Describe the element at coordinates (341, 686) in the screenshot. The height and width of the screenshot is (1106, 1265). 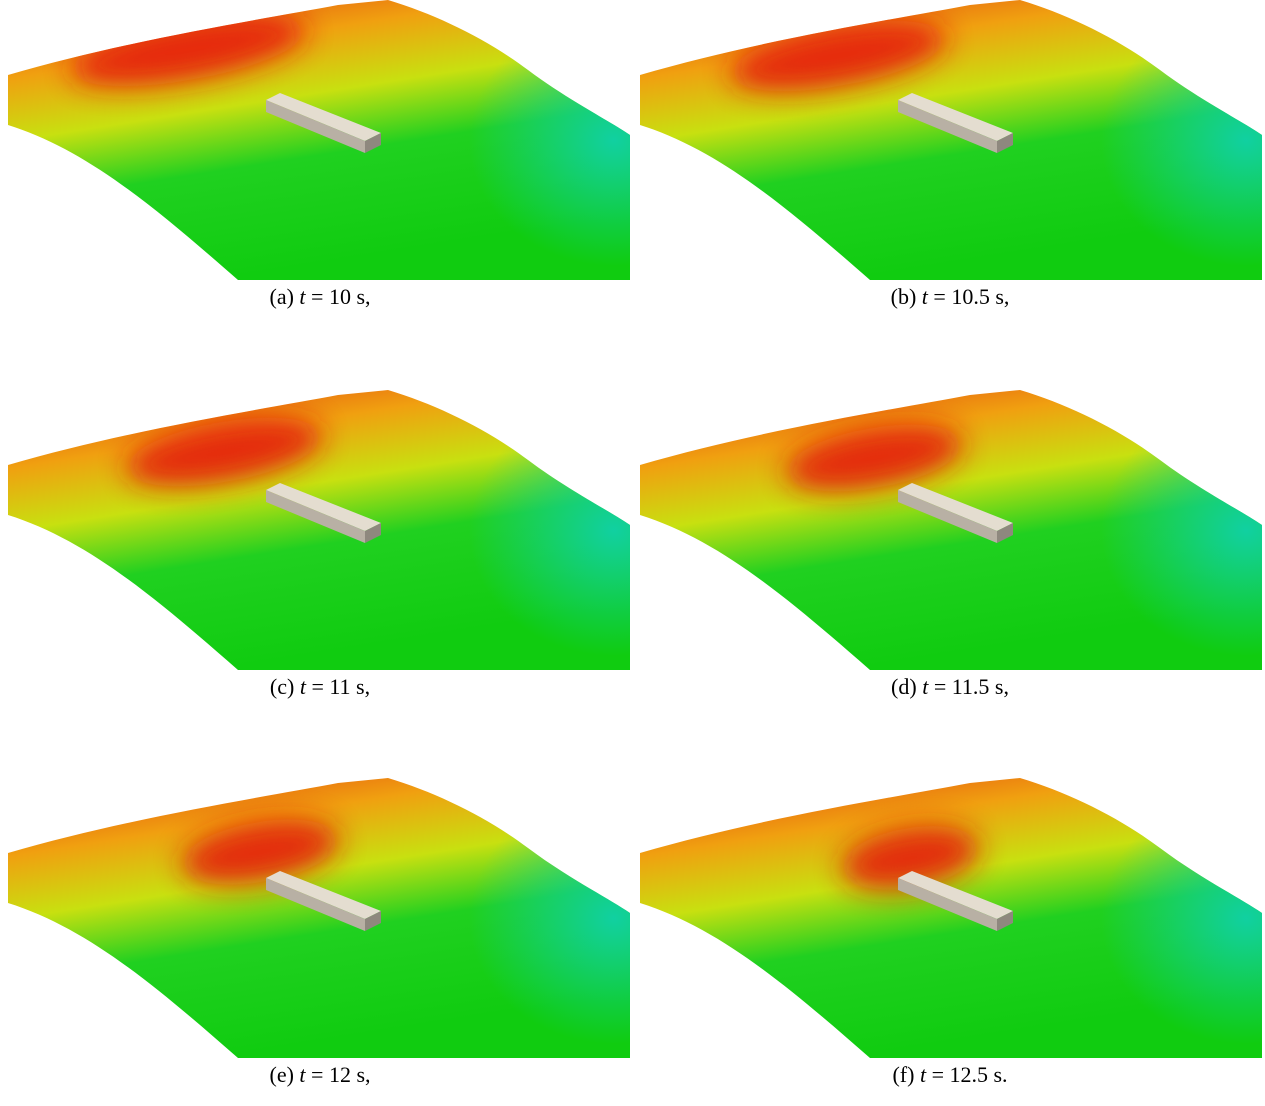
I see `caption-rest: = 11 s,` at that location.